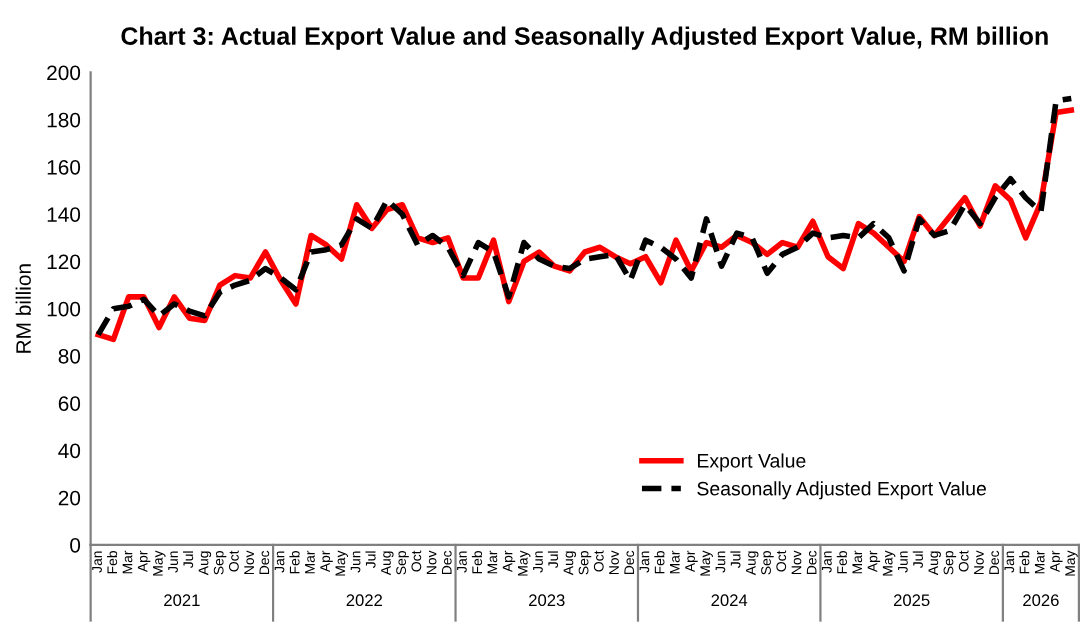 The height and width of the screenshot is (630, 1092). I want to click on y-tick-label: 160, so click(64, 167).